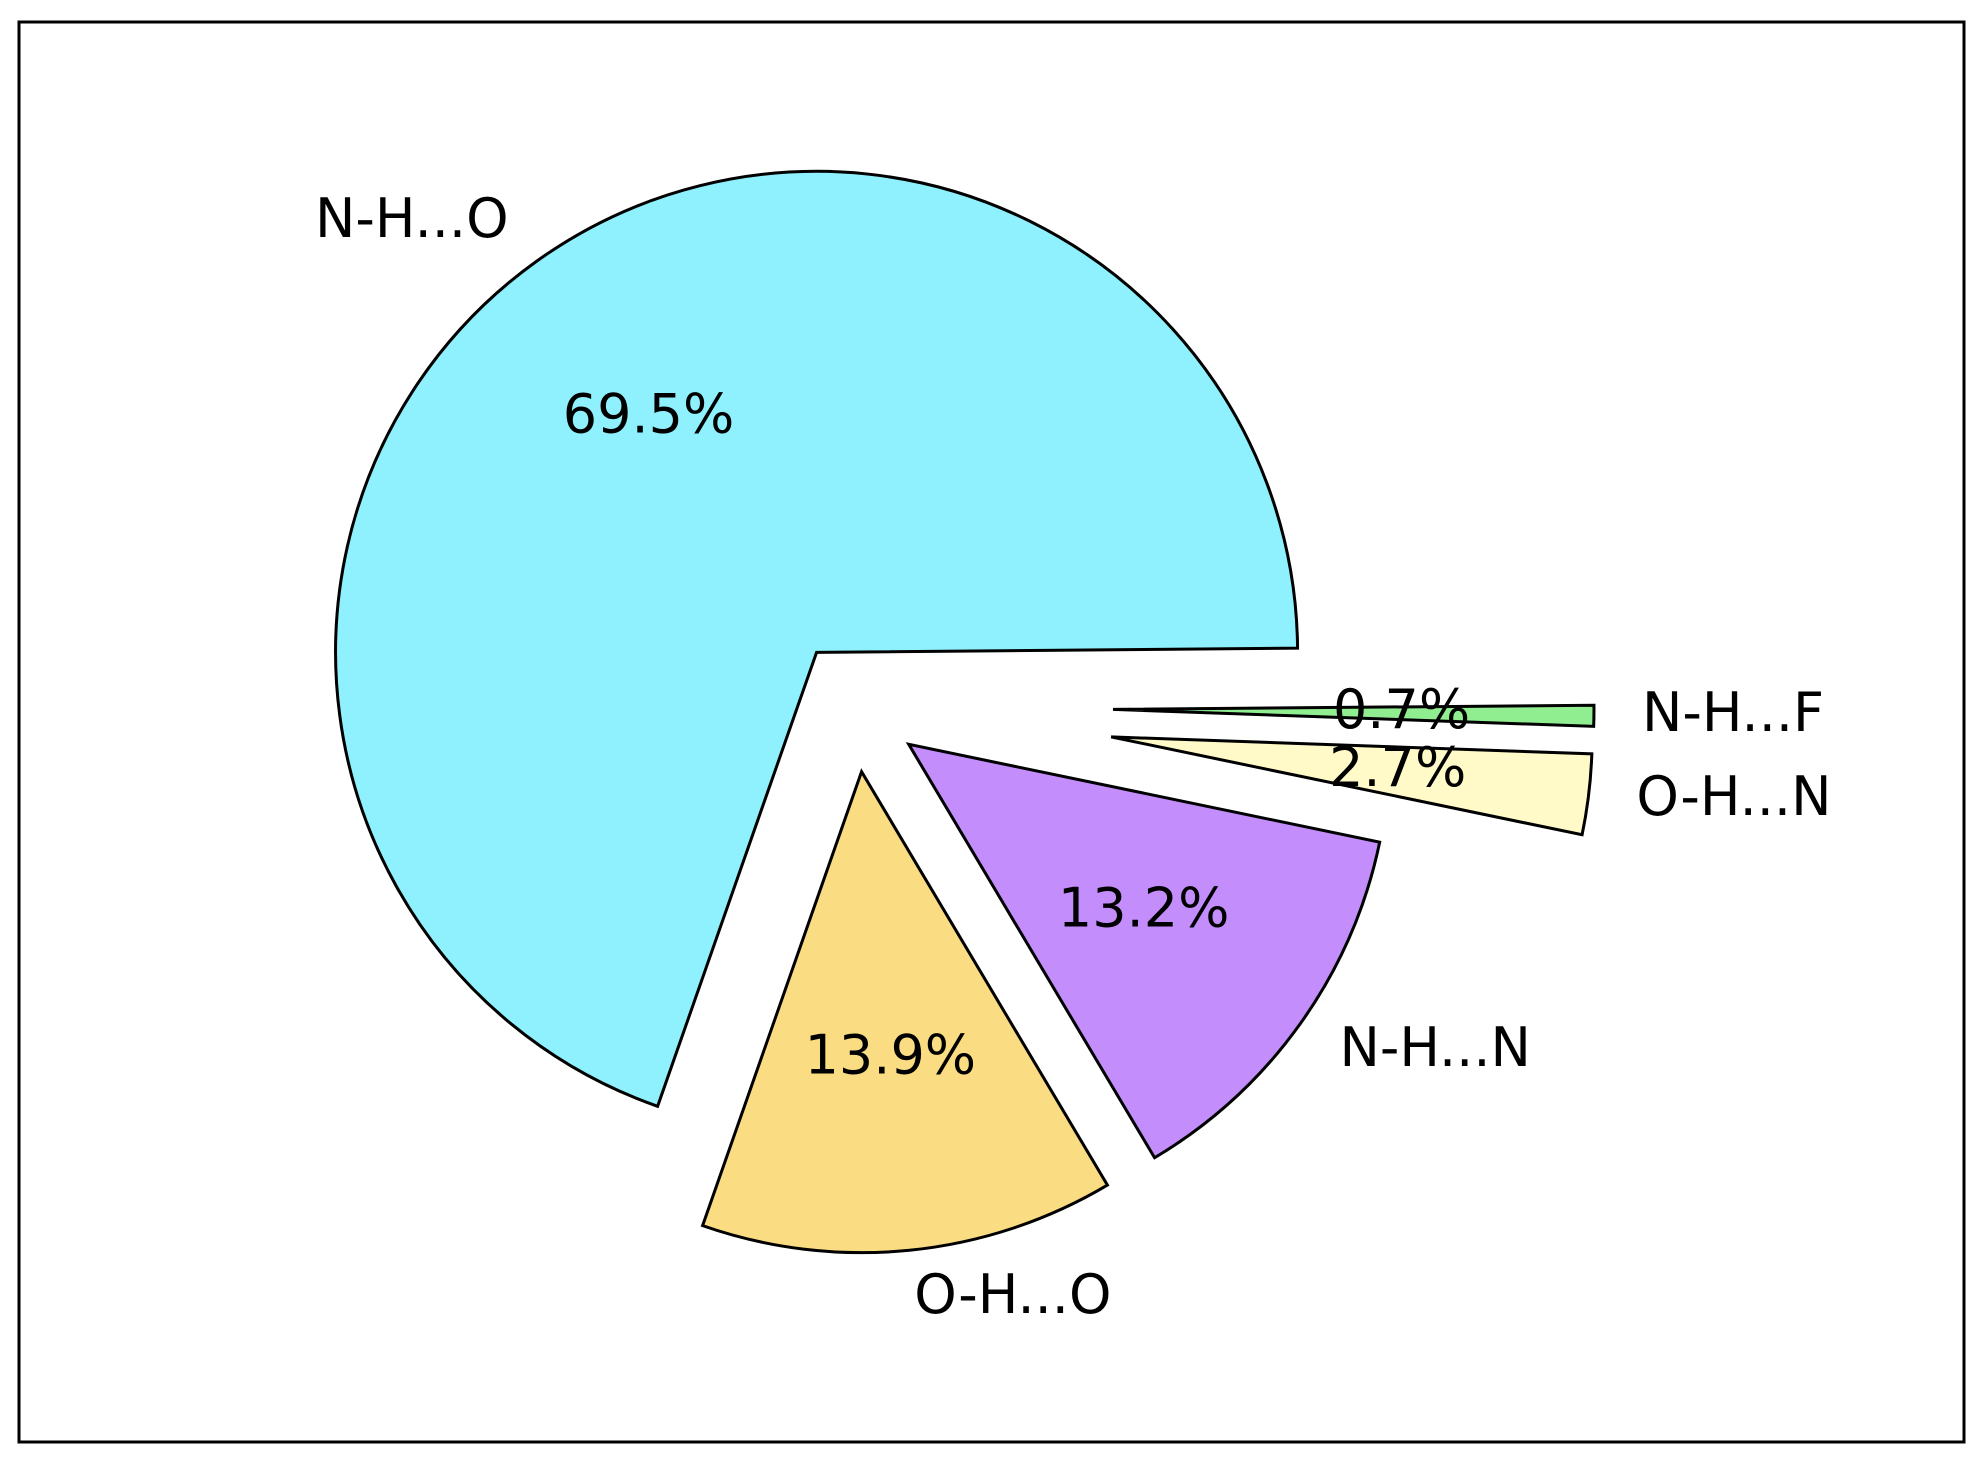 The width and height of the screenshot is (1983, 1463). I want to click on slice-label: N-H...F, so click(1733, 712).